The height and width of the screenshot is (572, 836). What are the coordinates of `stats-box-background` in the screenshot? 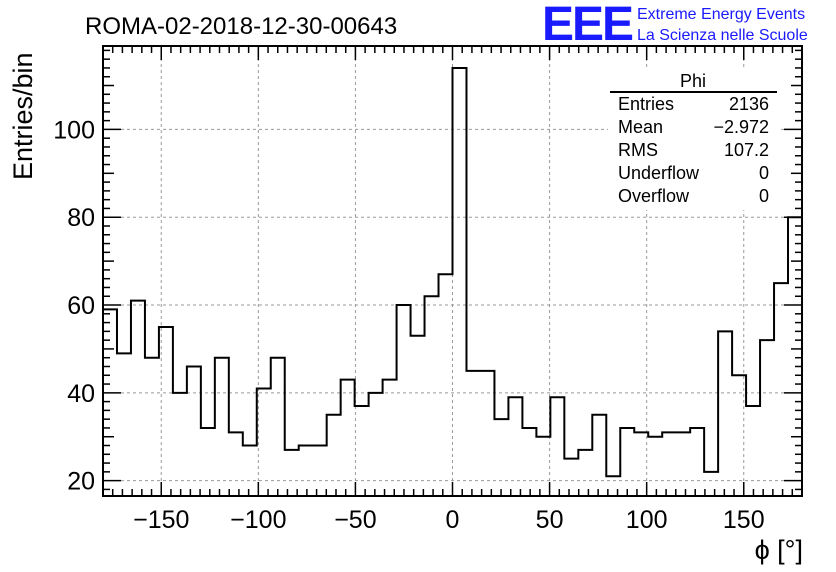 It's located at (693, 140).